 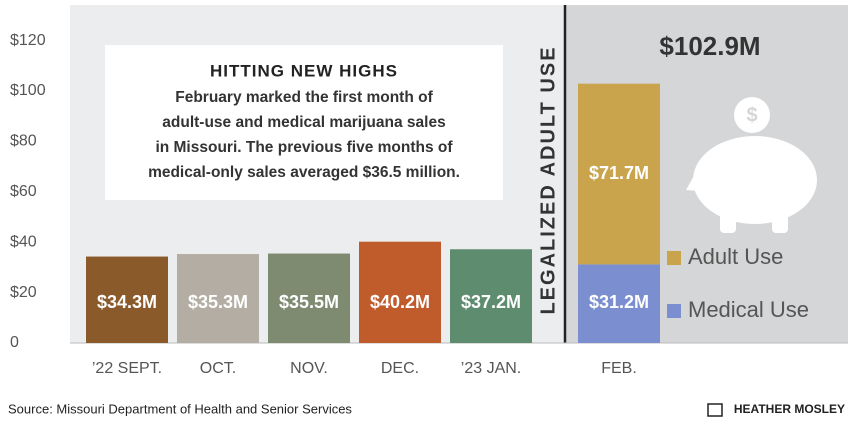 I want to click on x-tick-label: OCT., so click(x=218, y=368).